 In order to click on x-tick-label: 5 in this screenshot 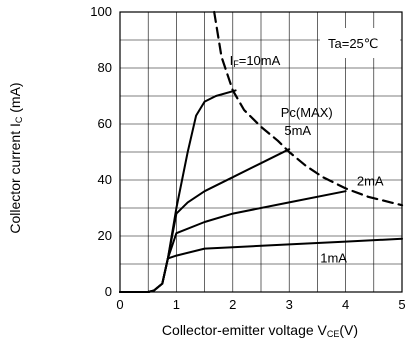, I will do `click(401, 304)`.